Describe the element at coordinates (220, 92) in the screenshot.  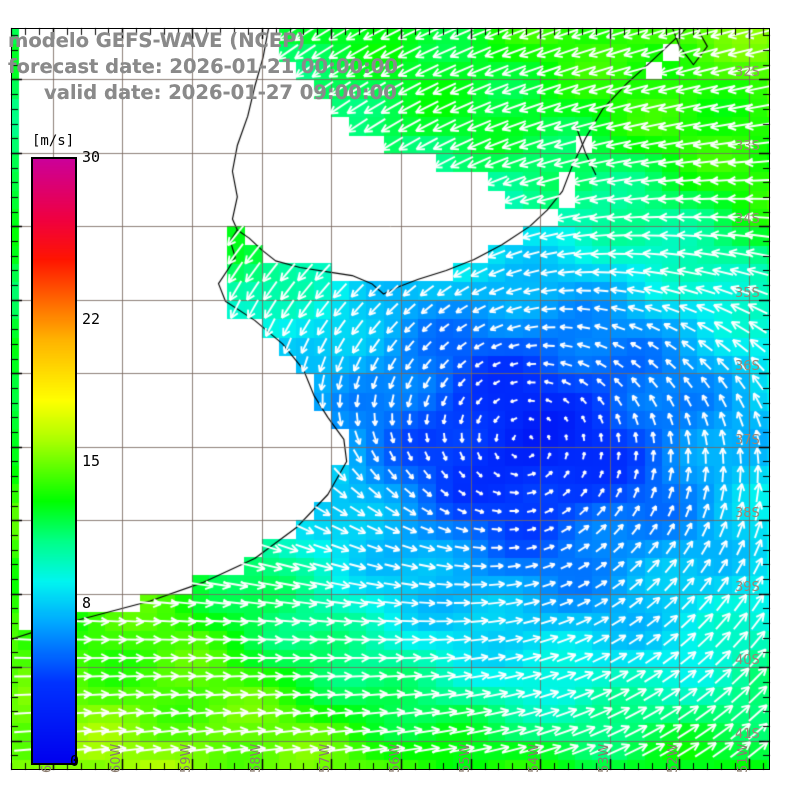
I see `valid-date-line: valid date: 2026-01-27 09:00:00` at that location.